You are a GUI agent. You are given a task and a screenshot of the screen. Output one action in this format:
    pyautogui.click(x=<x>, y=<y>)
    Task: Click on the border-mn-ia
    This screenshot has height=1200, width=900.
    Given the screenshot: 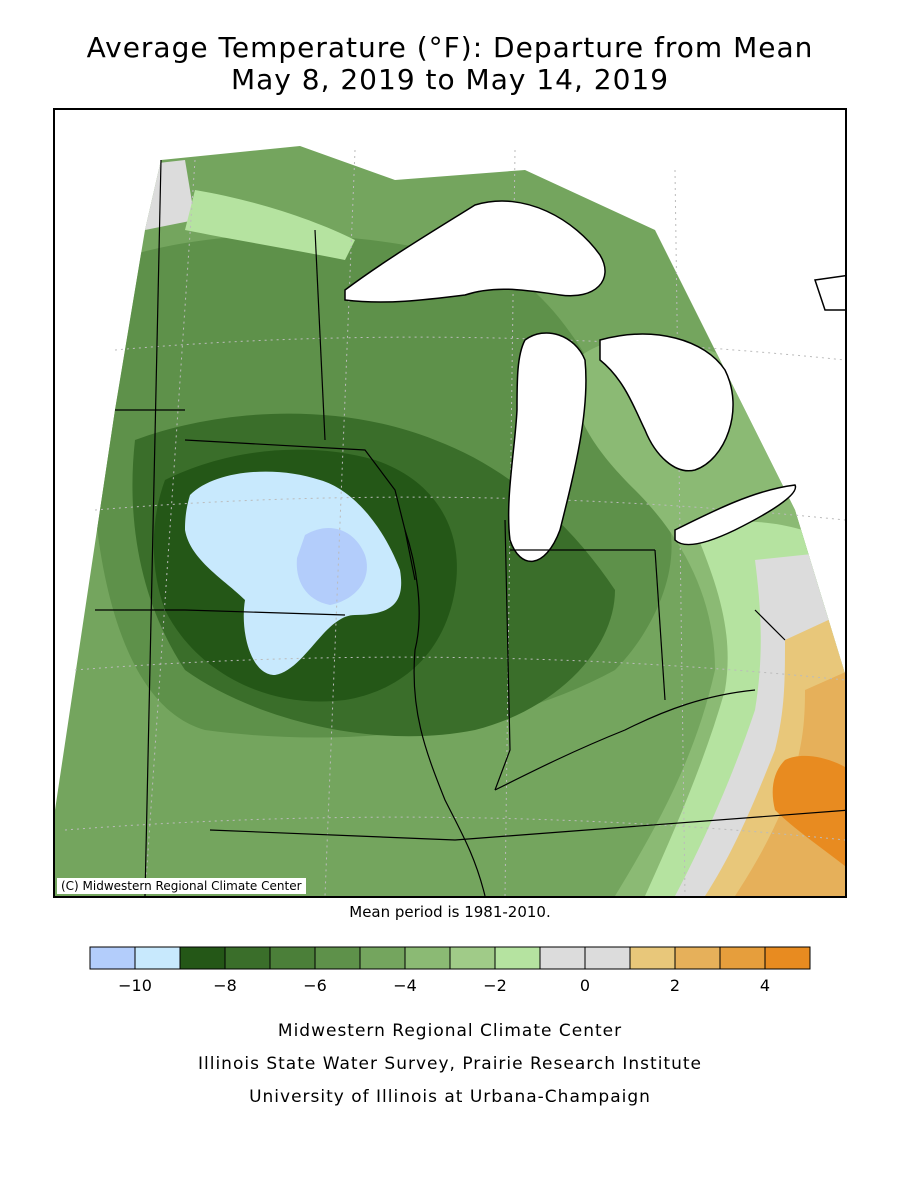 What is the action you would take?
    pyautogui.click(x=300, y=510)
    